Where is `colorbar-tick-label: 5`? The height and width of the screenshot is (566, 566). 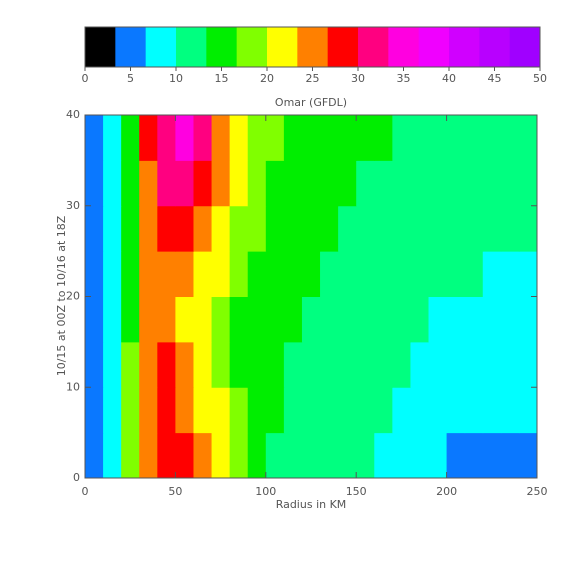 colorbar-tick-label: 5 is located at coordinates (130, 78).